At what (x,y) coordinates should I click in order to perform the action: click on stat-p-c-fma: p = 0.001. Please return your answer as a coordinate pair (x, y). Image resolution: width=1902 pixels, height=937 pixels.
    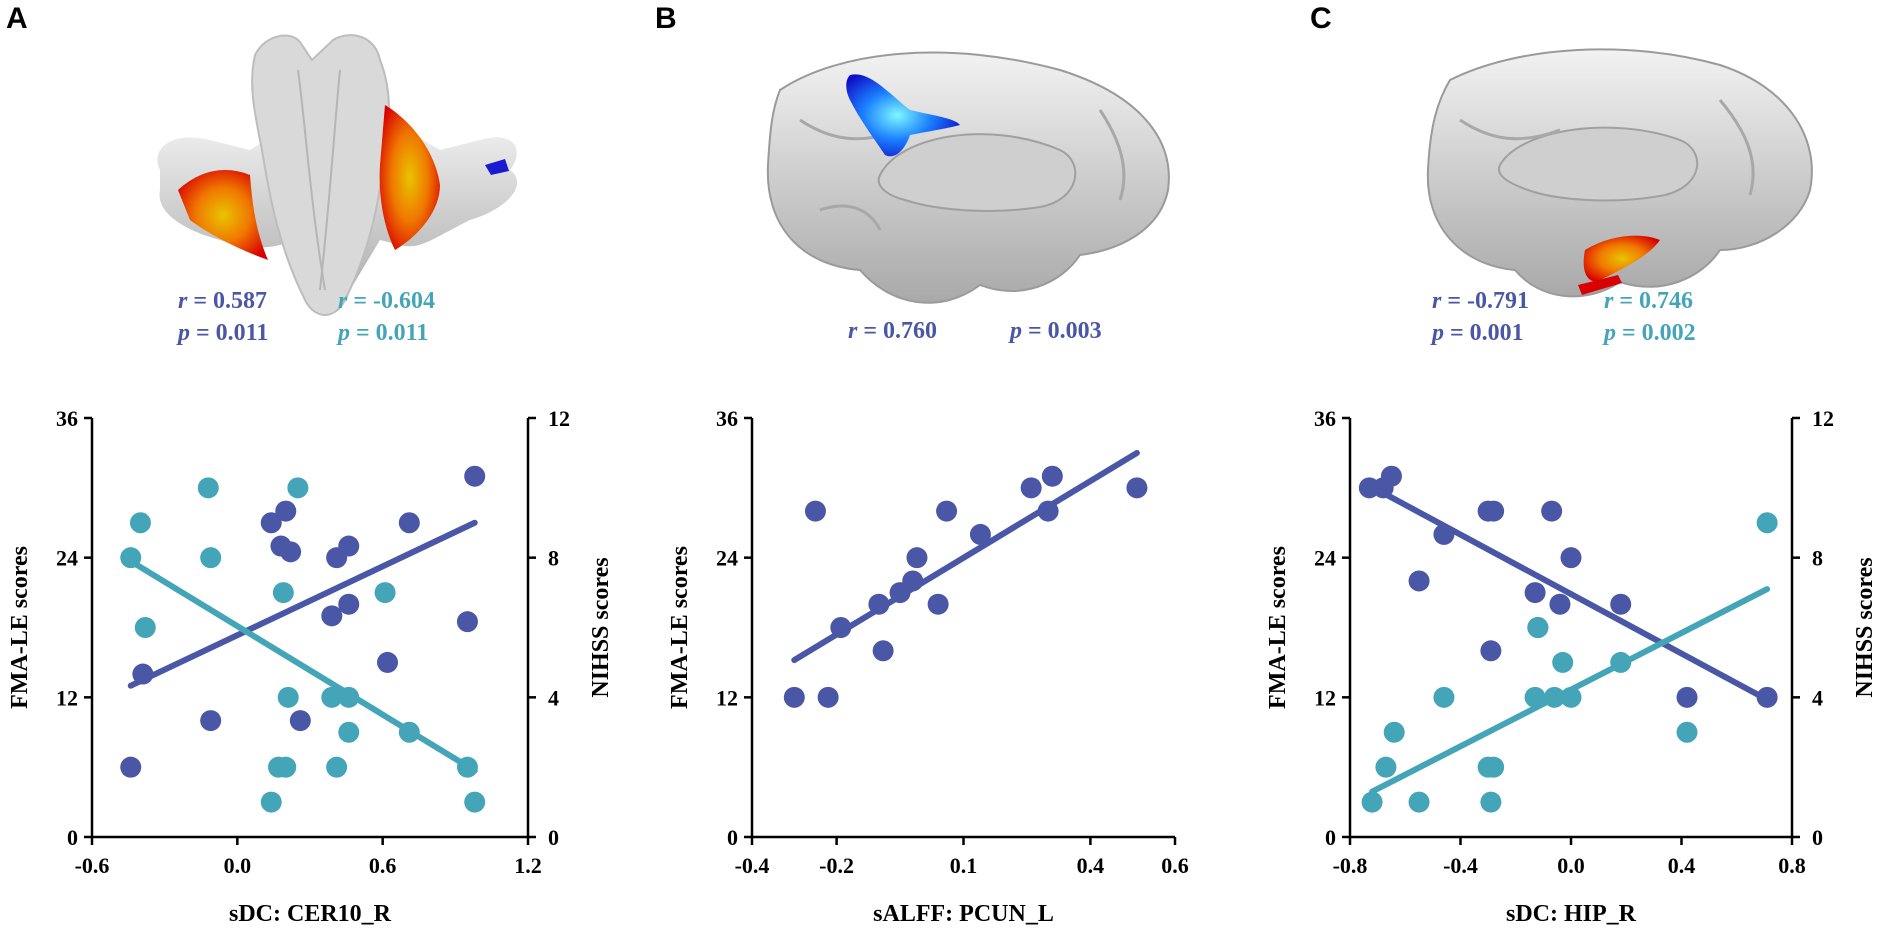
    Looking at the image, I should click on (1477, 333).